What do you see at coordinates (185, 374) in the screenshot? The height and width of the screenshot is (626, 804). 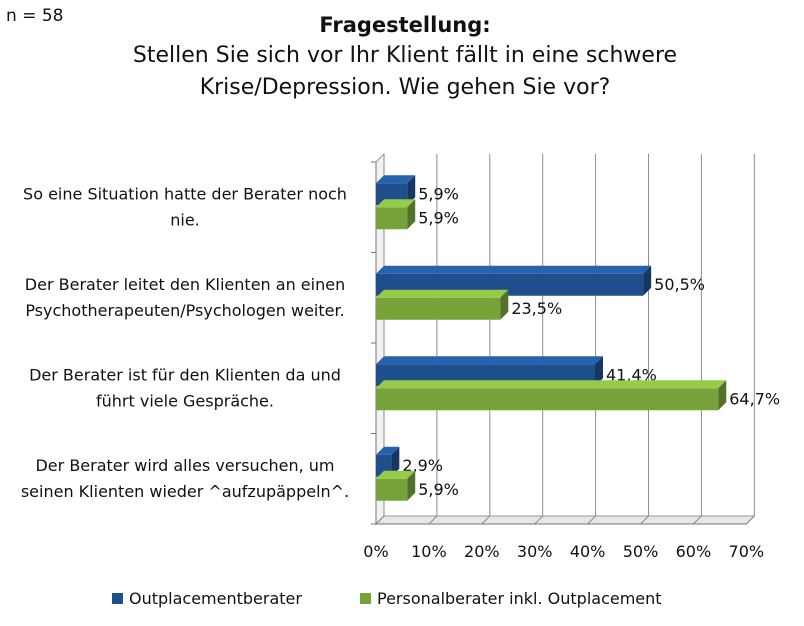 I see `category-label: Der Berater ist für den Klienten da und` at bounding box center [185, 374].